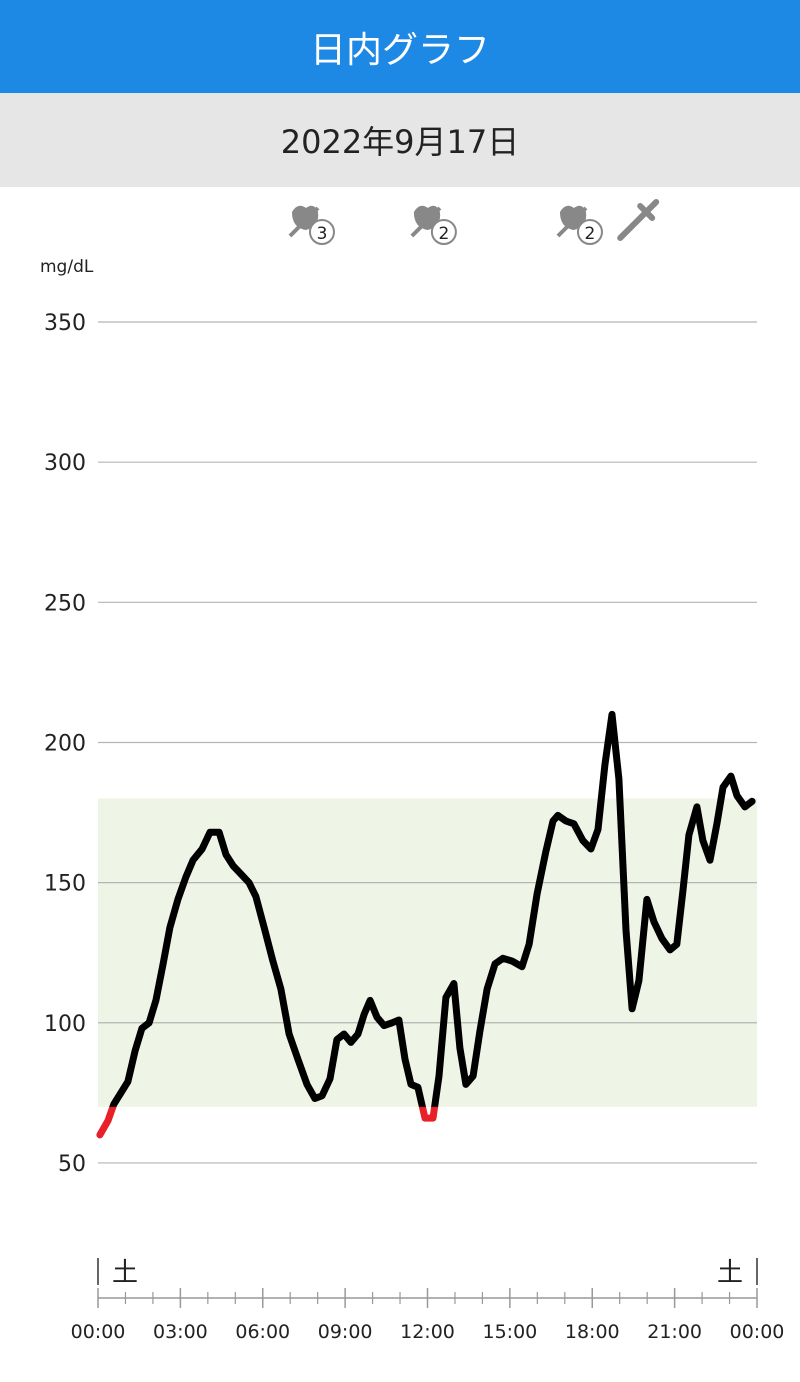 The width and height of the screenshot is (800, 1382). I want to click on meal-event: 3, so click(311, 225).